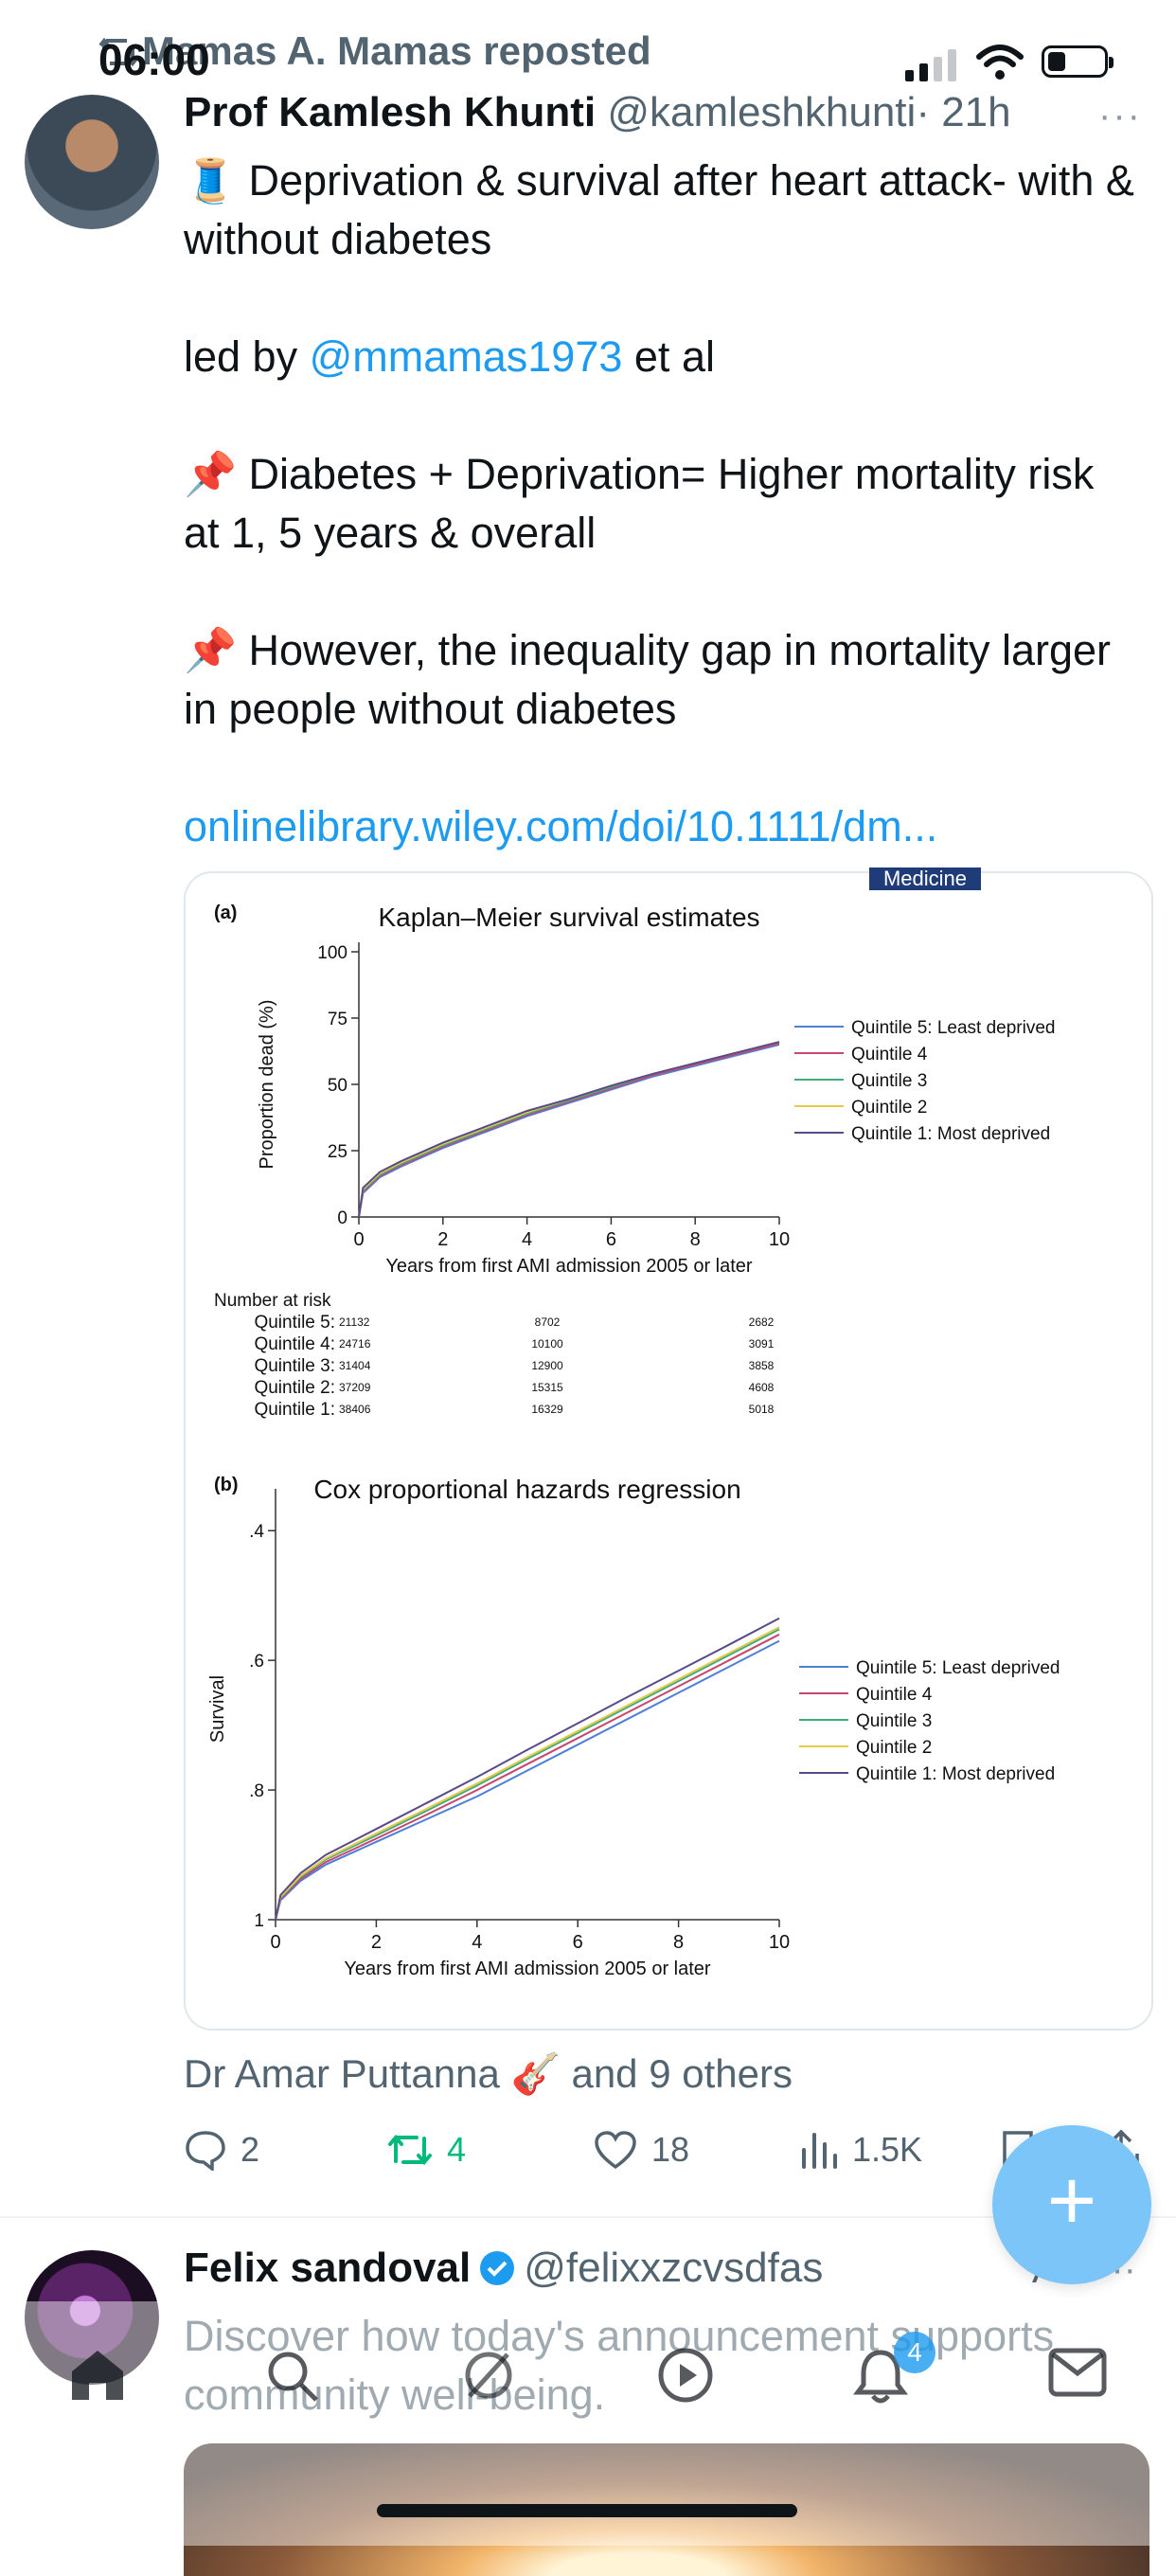  What do you see at coordinates (337, 1152) in the screenshot?
I see `y-tick-label-0: 25` at bounding box center [337, 1152].